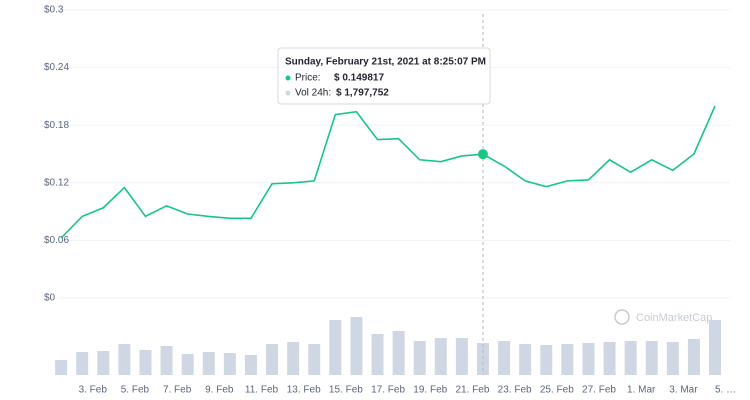  What do you see at coordinates (93, 390) in the screenshot?
I see `x-tick-label: 3. Feb` at bounding box center [93, 390].